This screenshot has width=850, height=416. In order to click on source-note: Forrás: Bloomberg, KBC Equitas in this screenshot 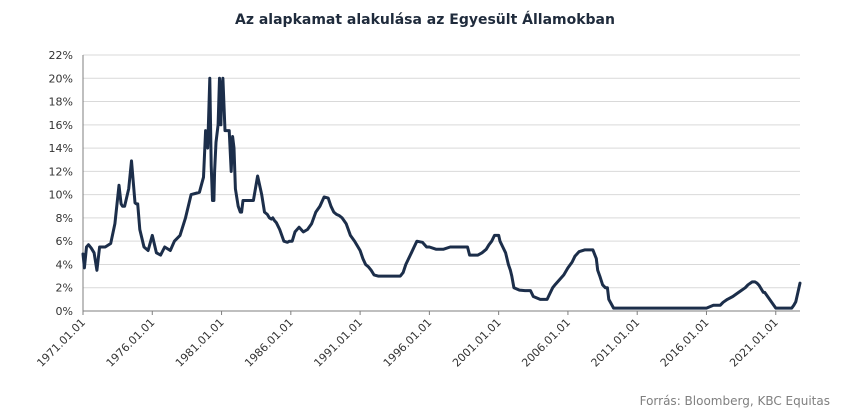, I will do `click(734, 401)`.